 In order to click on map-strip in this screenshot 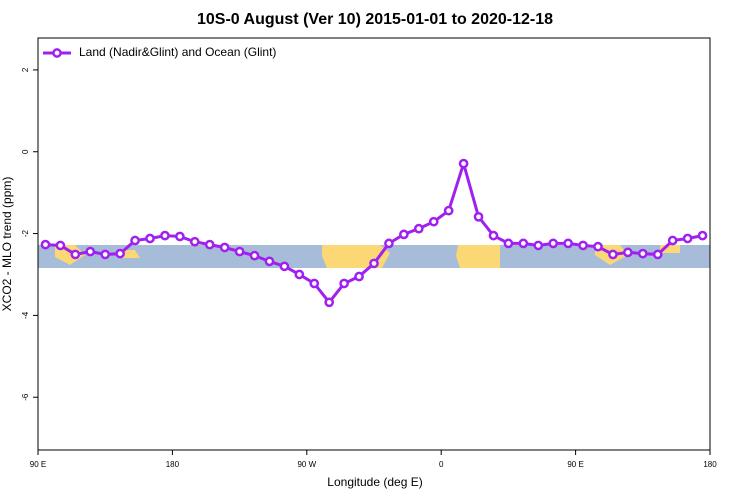, I will do `click(374, 256)`.